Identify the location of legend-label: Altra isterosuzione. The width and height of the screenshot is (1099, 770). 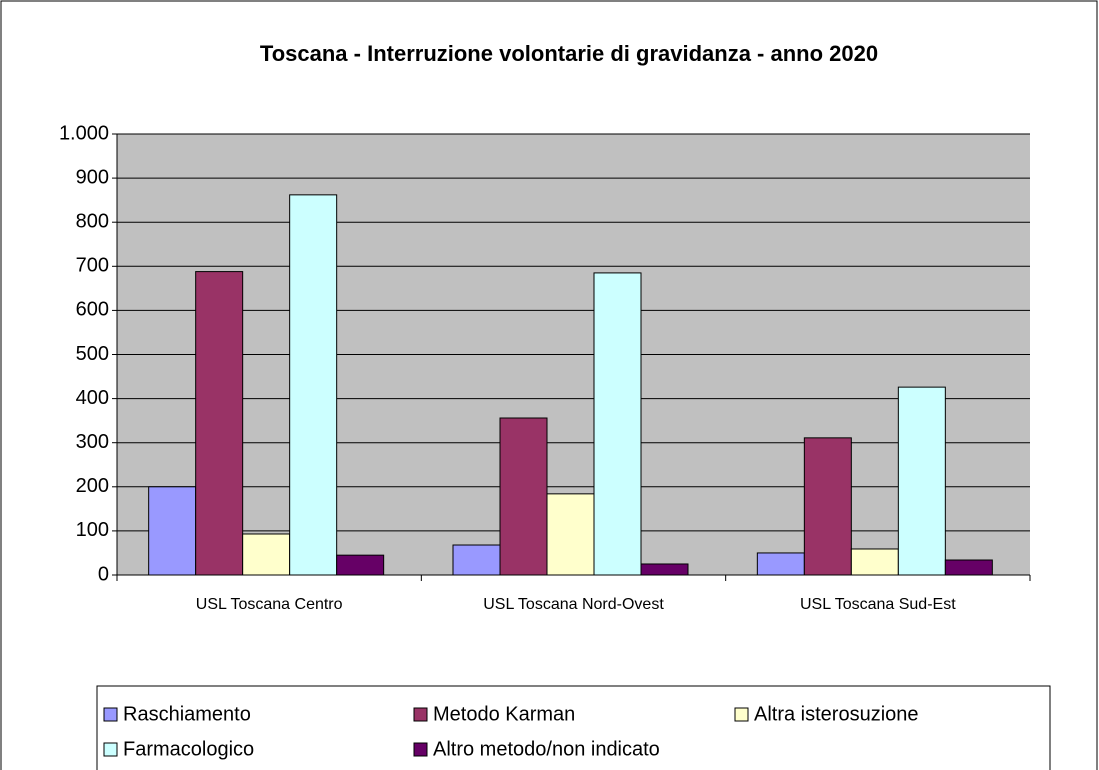
(836, 714).